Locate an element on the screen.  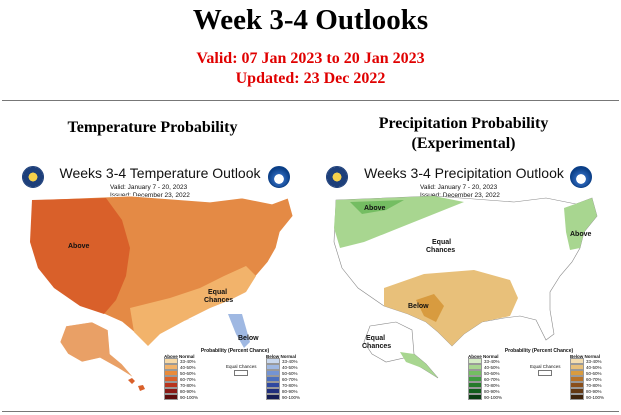
precip-legend-above-header: Above Normal is located at coordinates (483, 356).